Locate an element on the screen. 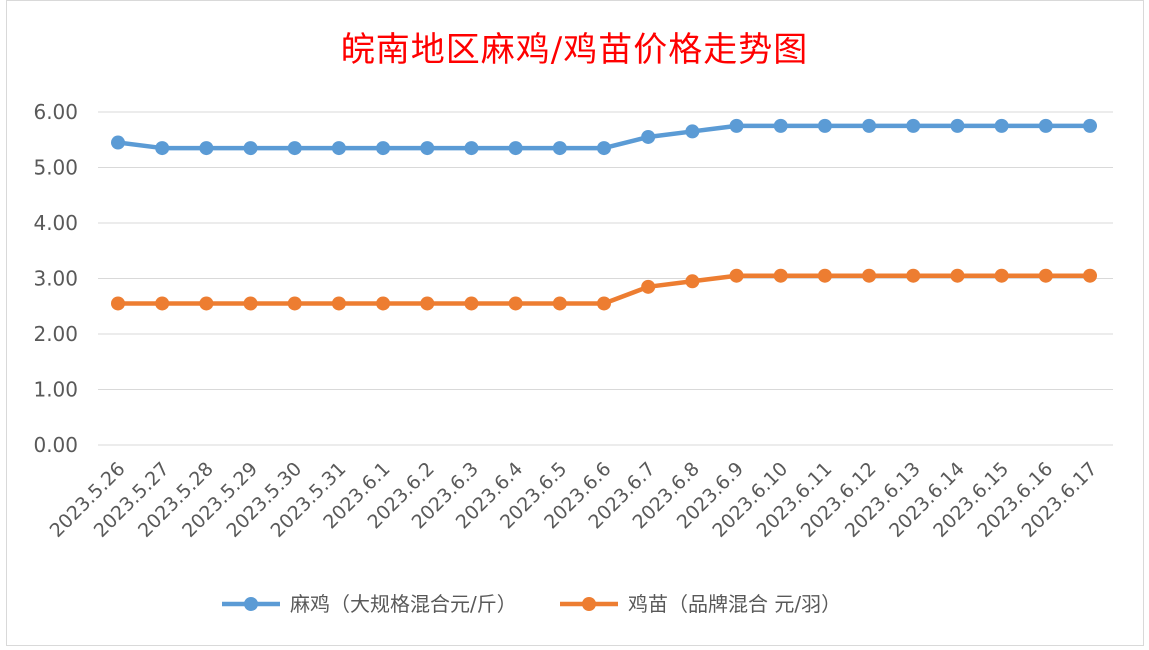 Image resolution: width=1149 pixels, height=650 pixels. y-tick-label: 3.00 is located at coordinates (55, 279).